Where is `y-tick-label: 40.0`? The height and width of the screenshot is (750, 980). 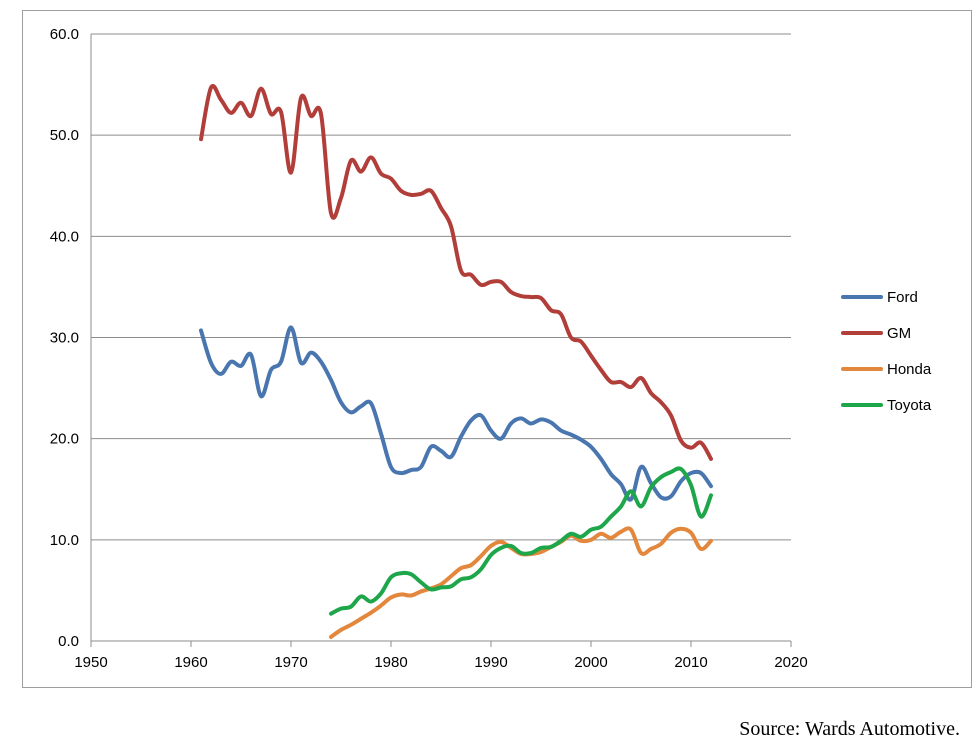
y-tick-label: 40.0 is located at coordinates (64, 236).